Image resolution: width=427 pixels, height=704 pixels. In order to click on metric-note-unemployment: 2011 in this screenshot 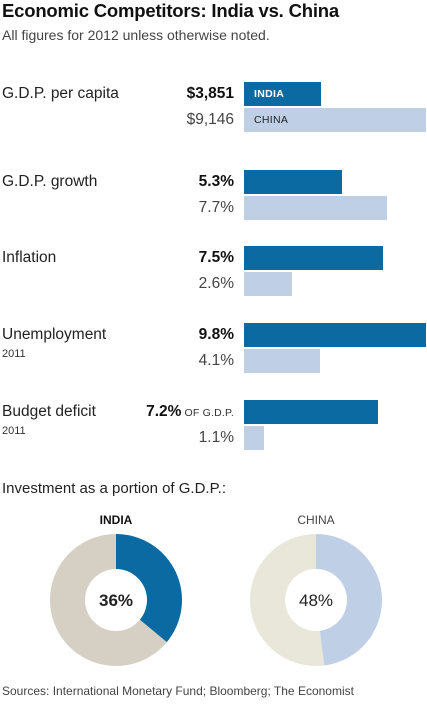, I will do `click(14, 354)`.